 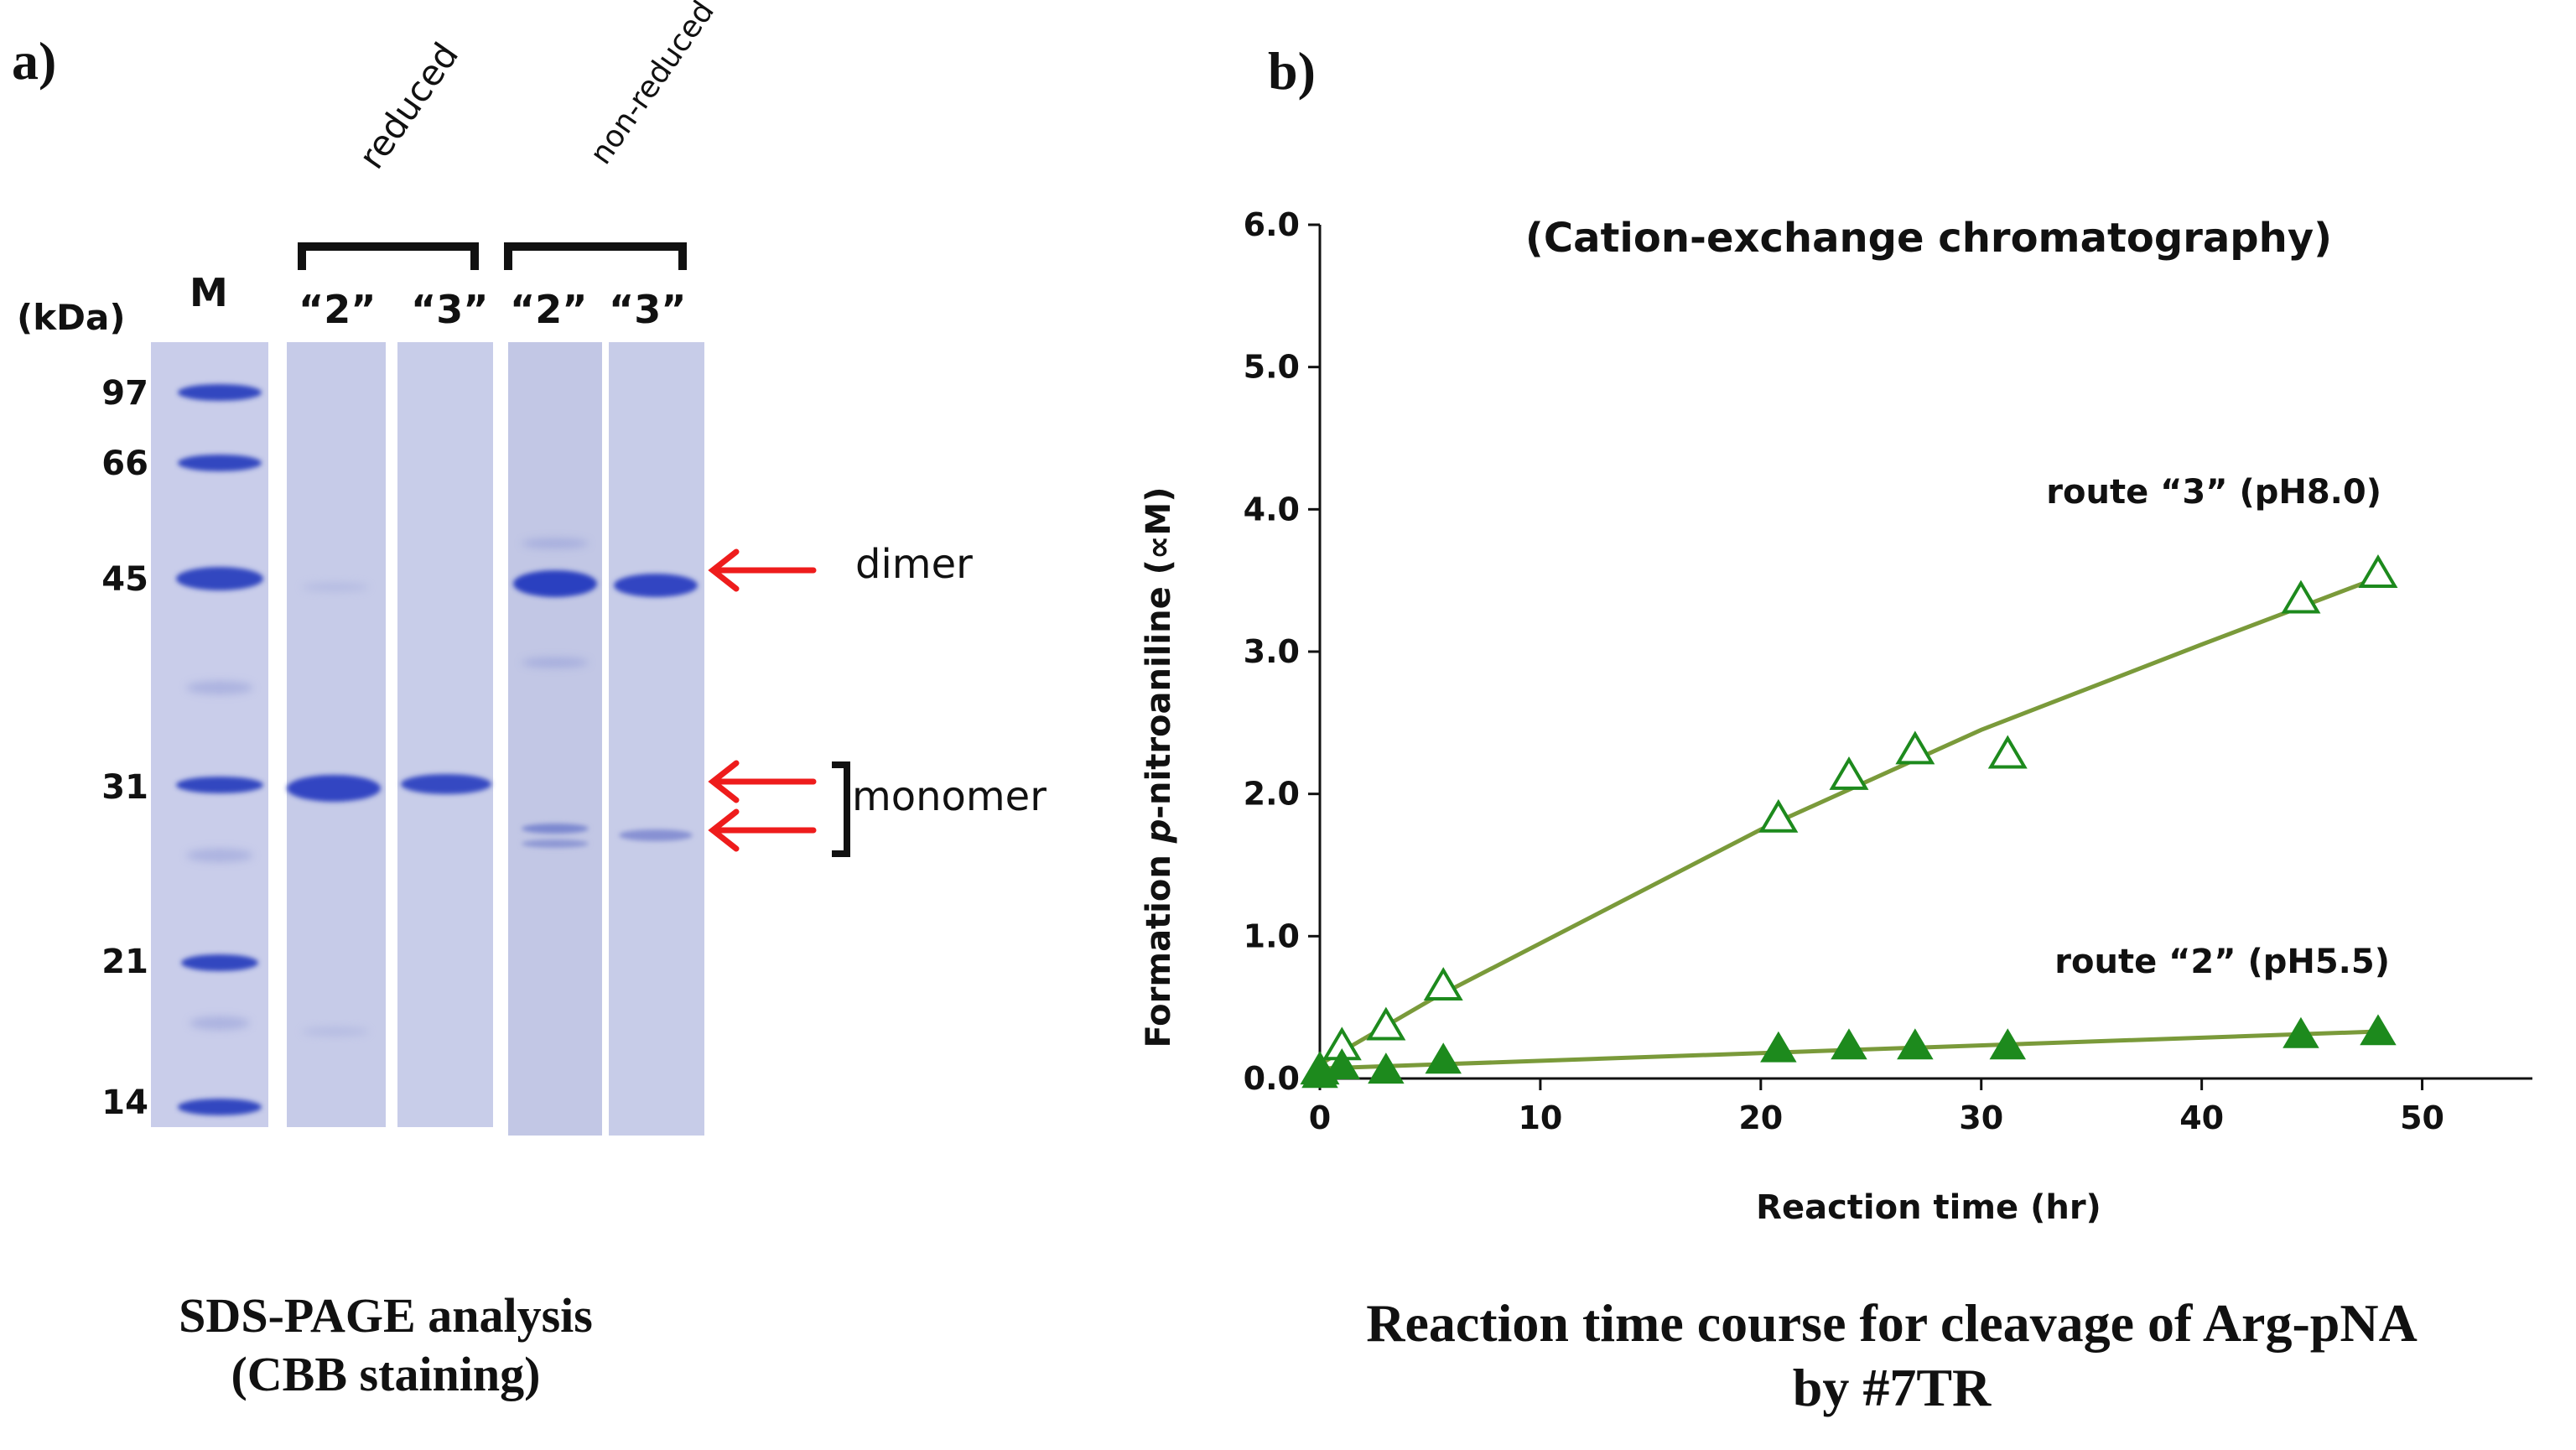 I want to click on panel-a-caption-line1: SDS-PAGE analysis, so click(x=386, y=1315).